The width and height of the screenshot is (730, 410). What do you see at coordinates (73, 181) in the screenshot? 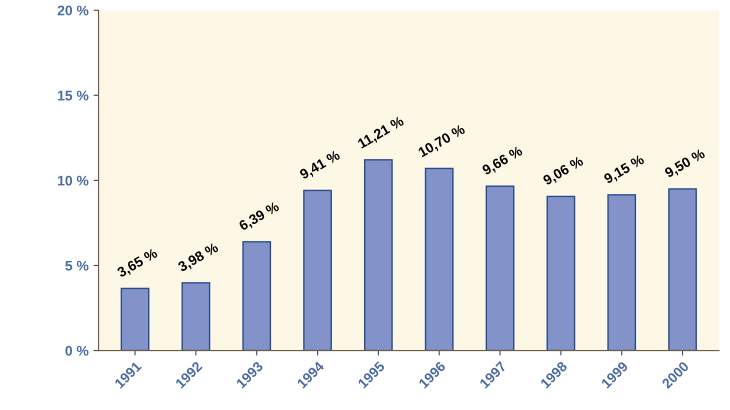
I see `y-tick-label: 10 %` at bounding box center [73, 181].